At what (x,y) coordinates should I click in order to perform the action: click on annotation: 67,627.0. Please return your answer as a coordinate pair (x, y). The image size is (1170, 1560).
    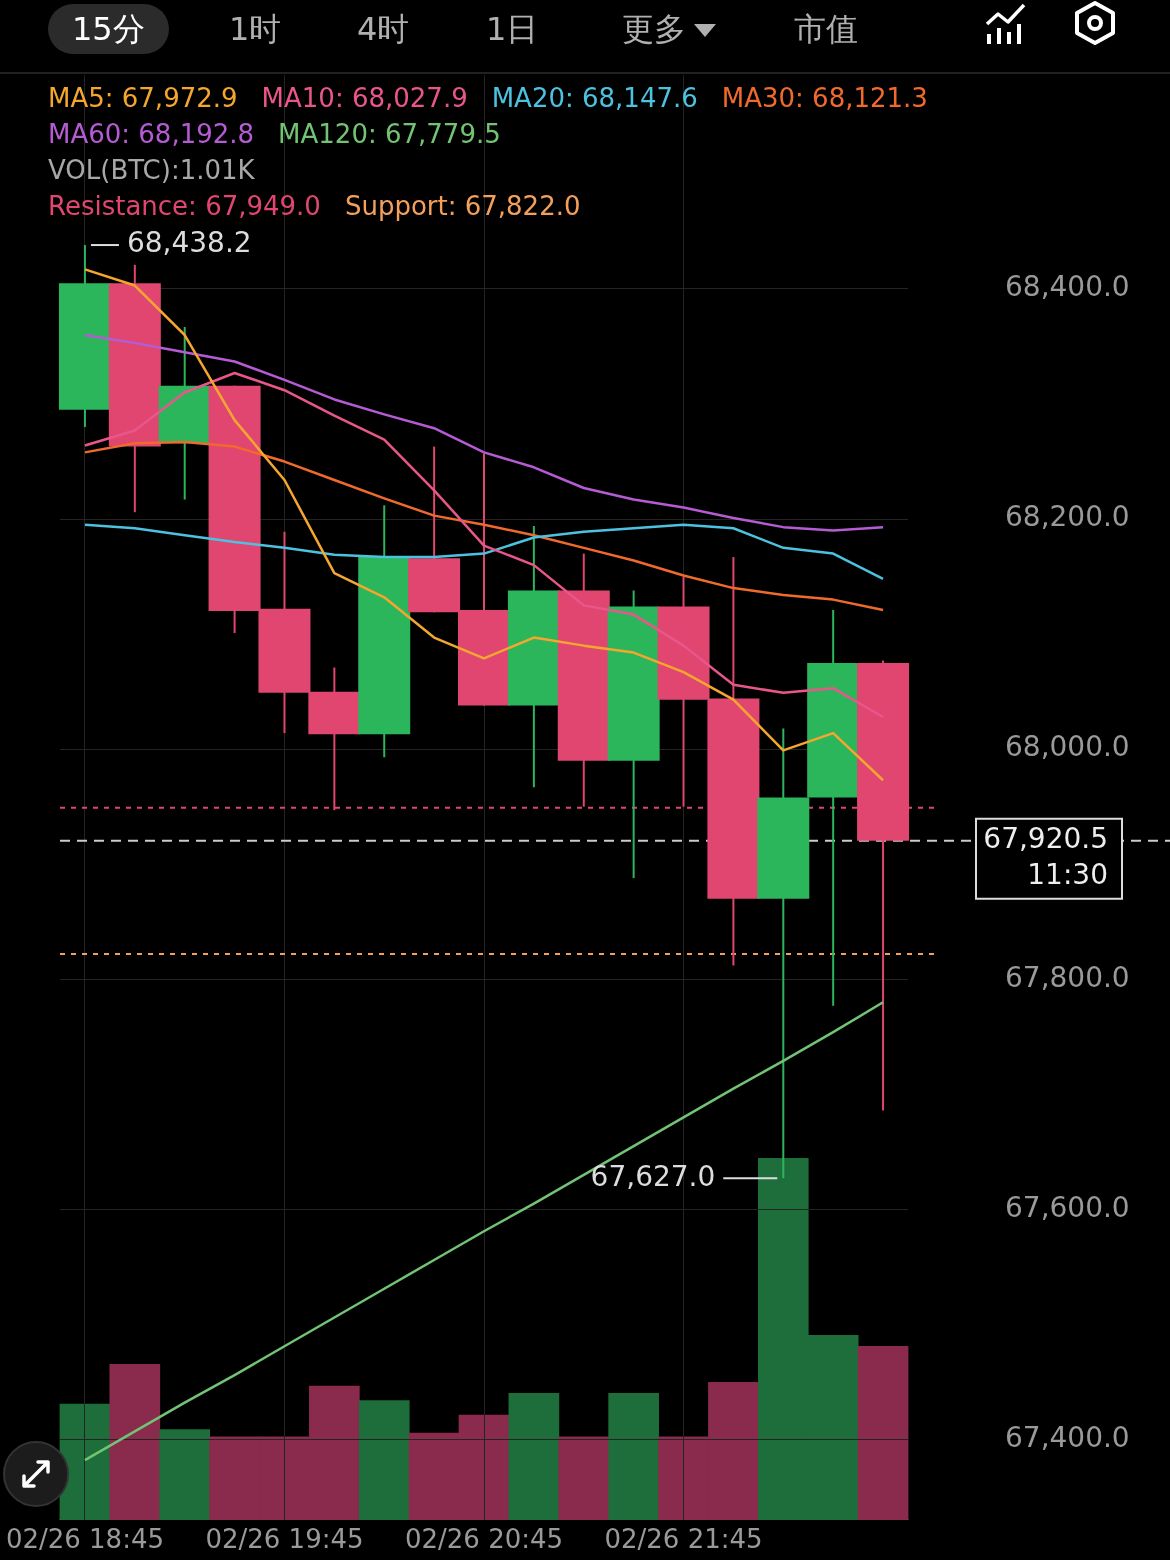
    Looking at the image, I should click on (653, 1176).